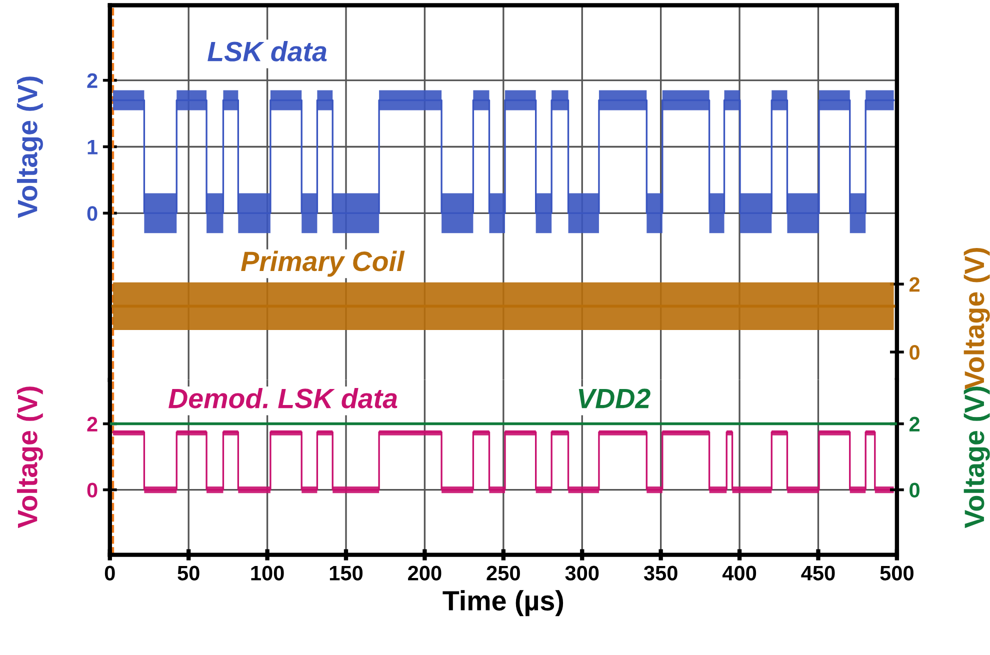 Image resolution: width=990 pixels, height=655 pixels. I want to click on x-tick-label: 450, so click(818, 573).